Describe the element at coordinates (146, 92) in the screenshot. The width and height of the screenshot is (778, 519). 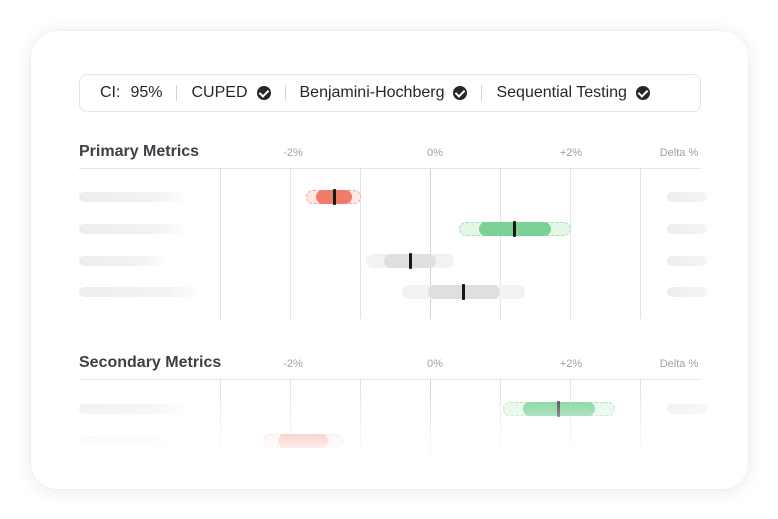
I see `ci-value: 95%` at that location.